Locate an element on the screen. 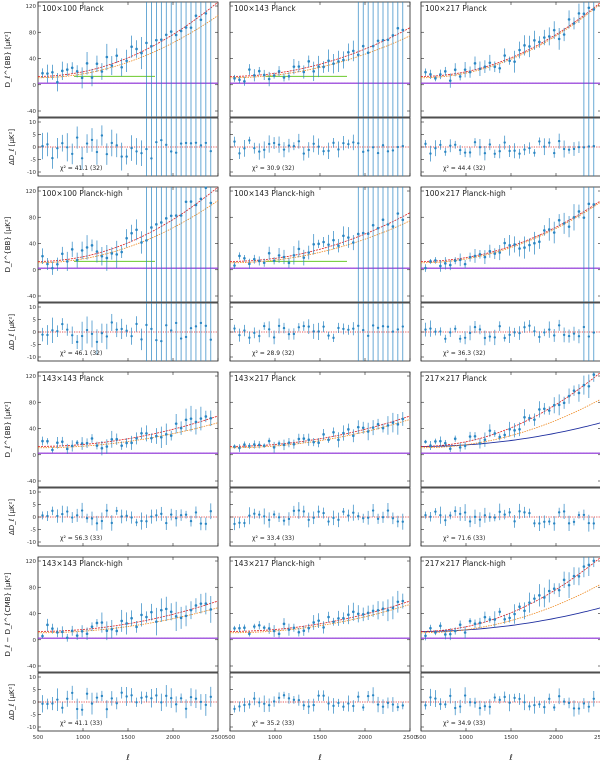 Image resolution: width=600 pixels, height=764 pixels. orange-model-curve is located at coordinates (320, 619).